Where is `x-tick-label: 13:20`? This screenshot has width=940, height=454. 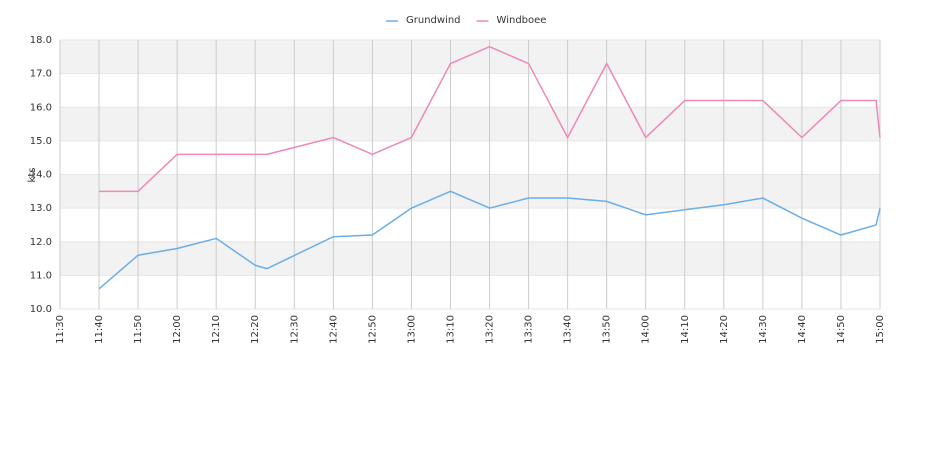
x-tick-label: 13:20 is located at coordinates (490, 329).